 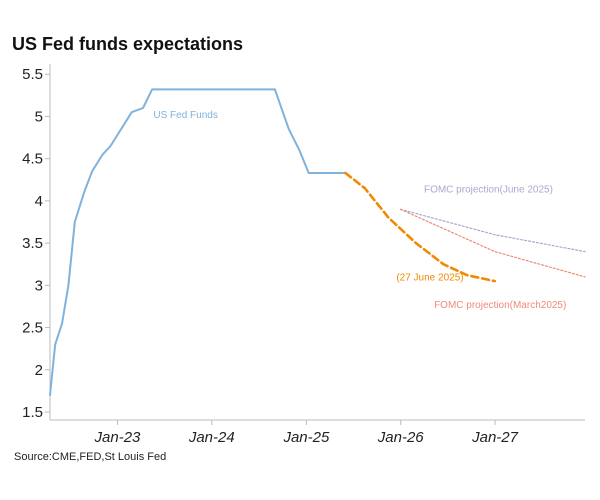 What do you see at coordinates (118, 437) in the screenshot?
I see `x-tick-label: Jan-23` at bounding box center [118, 437].